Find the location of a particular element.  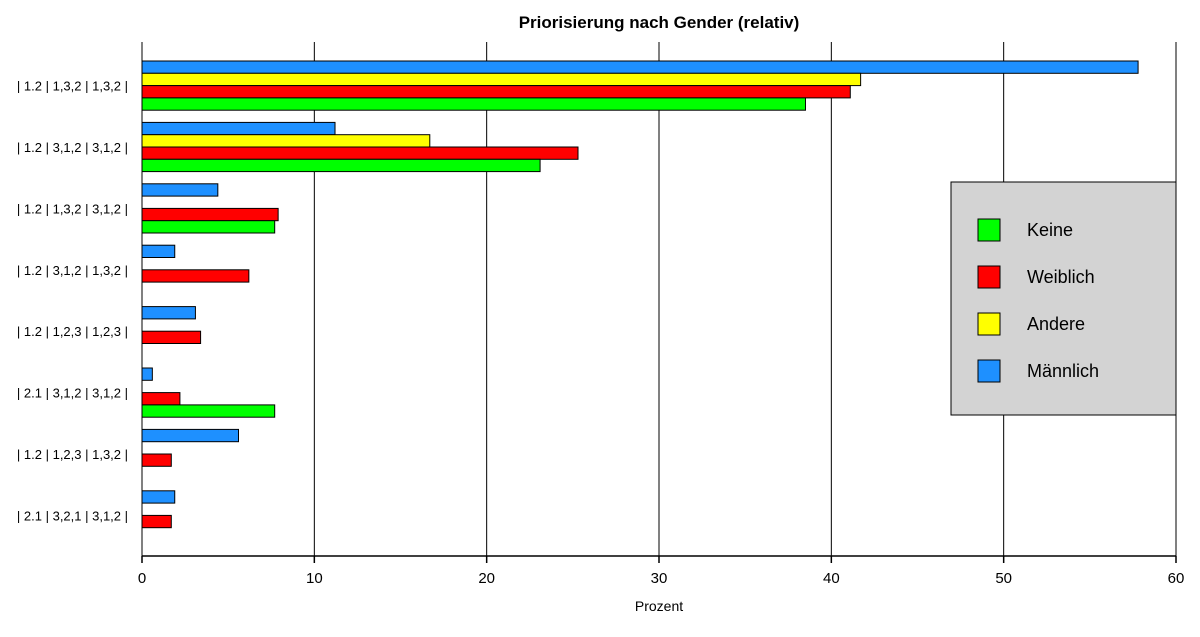

x-axis-title: Prozent is located at coordinates (659, 606).